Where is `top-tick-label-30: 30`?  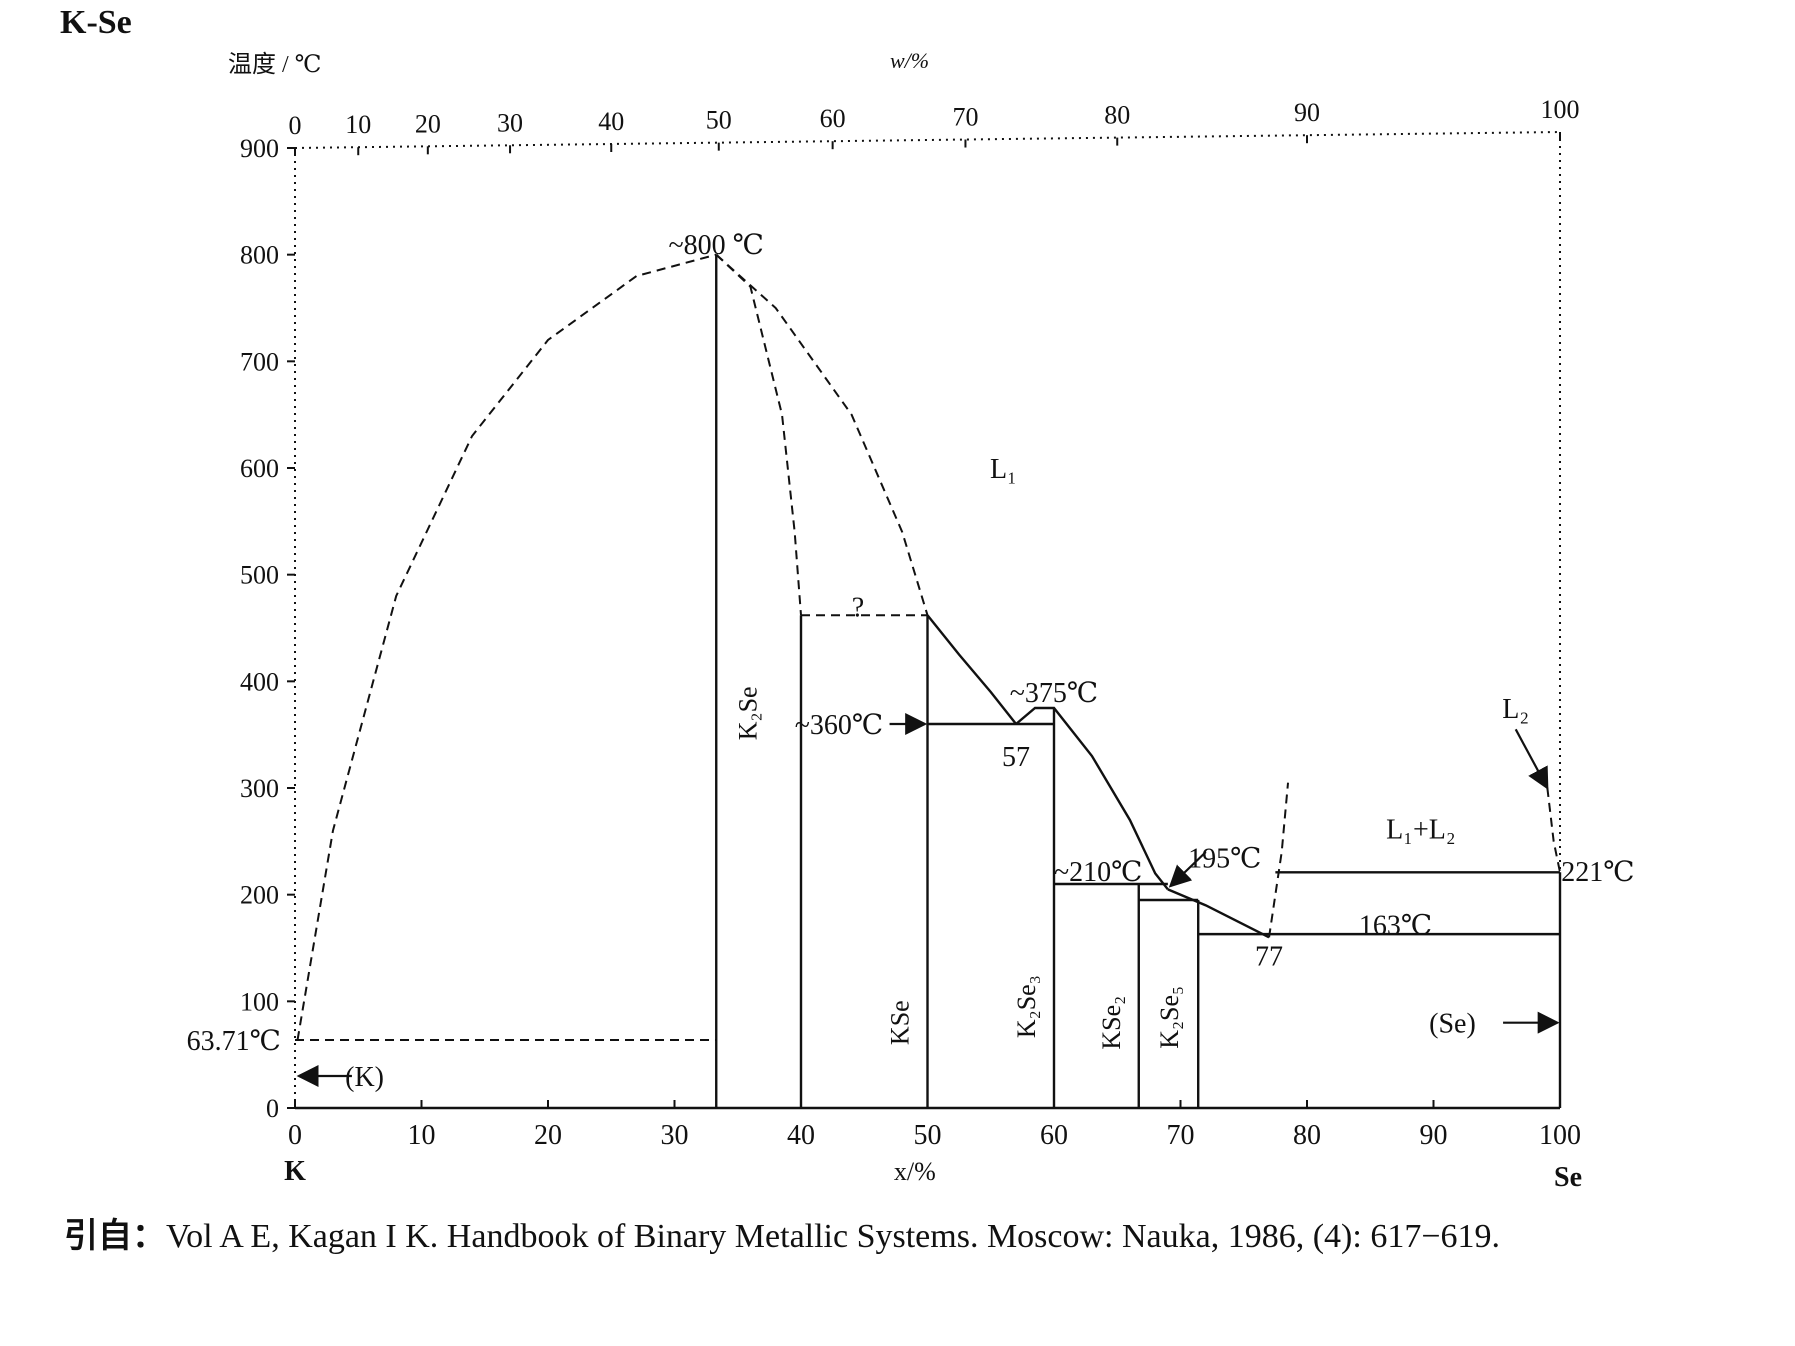
top-tick-label-30: 30 is located at coordinates (510, 122).